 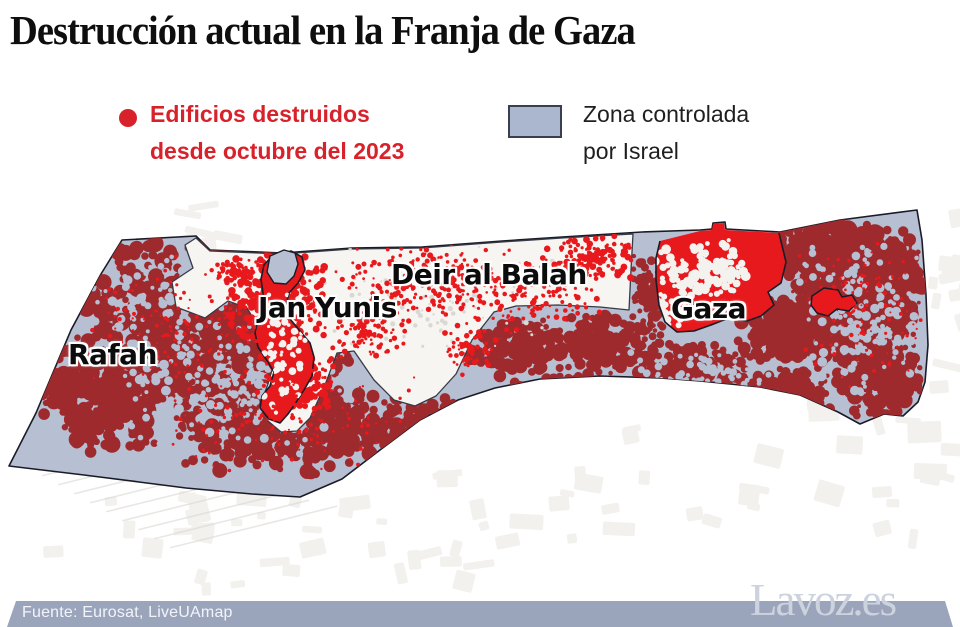 I want to click on corridor-gray-lobe, so click(x=282, y=267).